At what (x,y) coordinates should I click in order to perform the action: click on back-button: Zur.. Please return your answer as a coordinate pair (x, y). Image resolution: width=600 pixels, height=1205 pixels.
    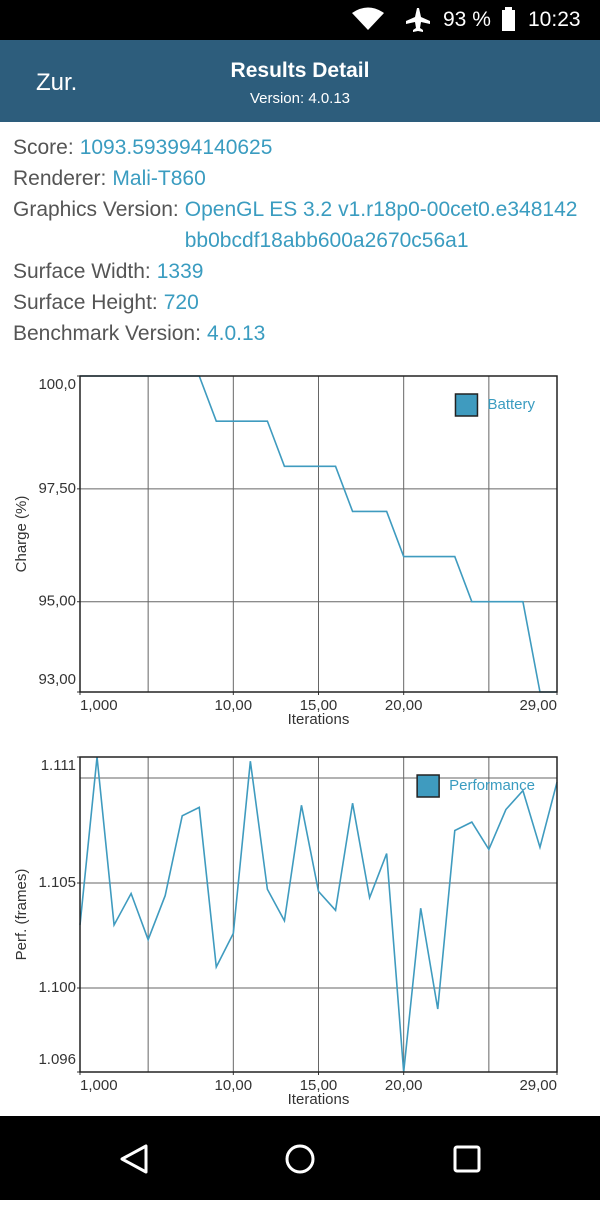
    Looking at the image, I should click on (57, 82).